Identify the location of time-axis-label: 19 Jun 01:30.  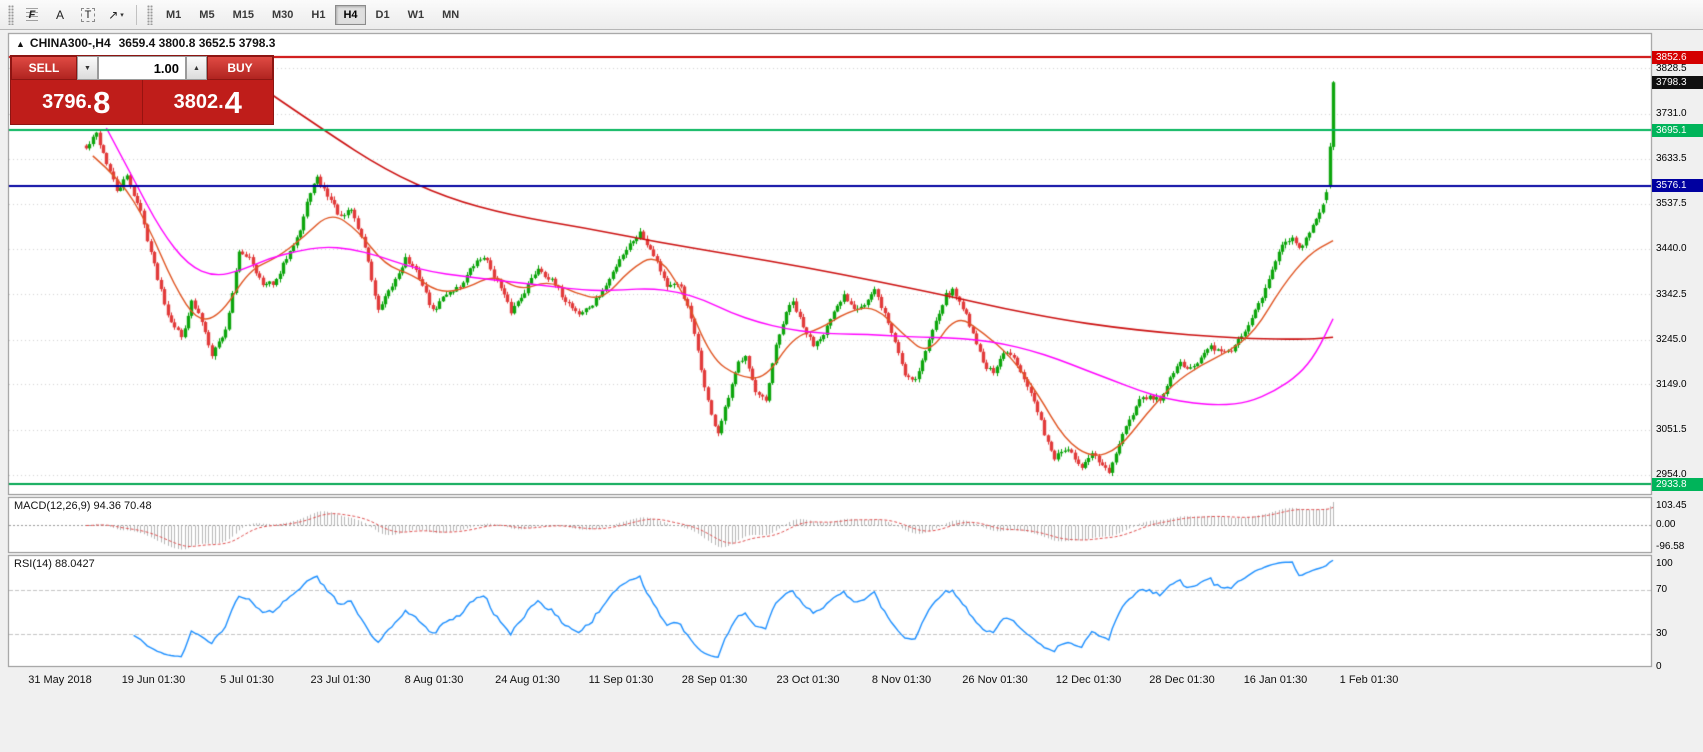
(153, 680).